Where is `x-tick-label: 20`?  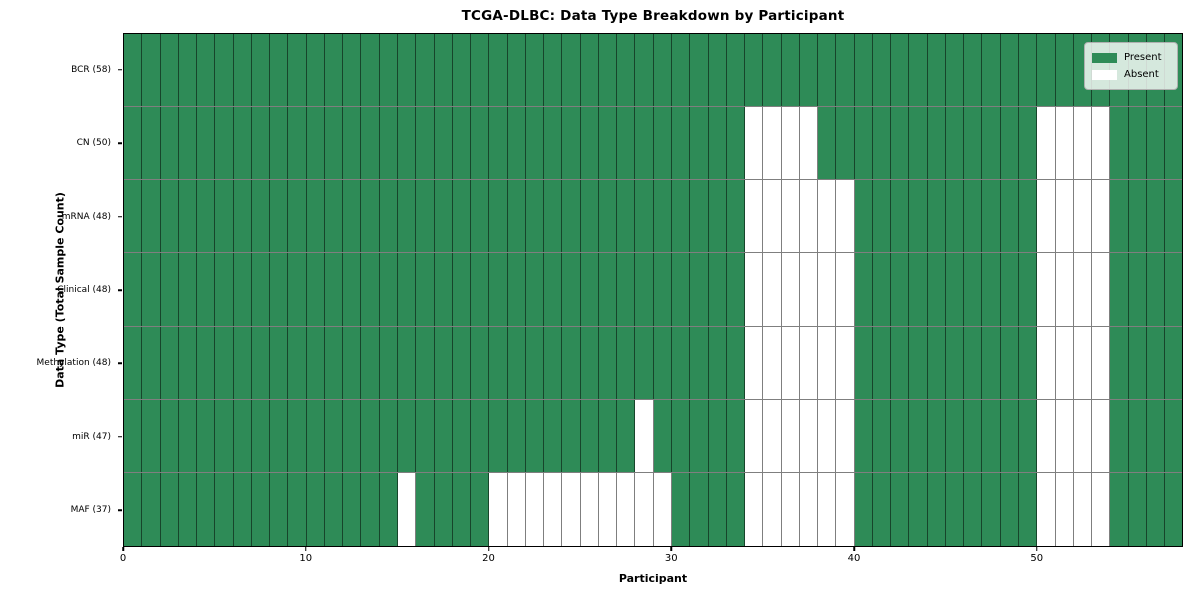 x-tick-label: 20 is located at coordinates (488, 558).